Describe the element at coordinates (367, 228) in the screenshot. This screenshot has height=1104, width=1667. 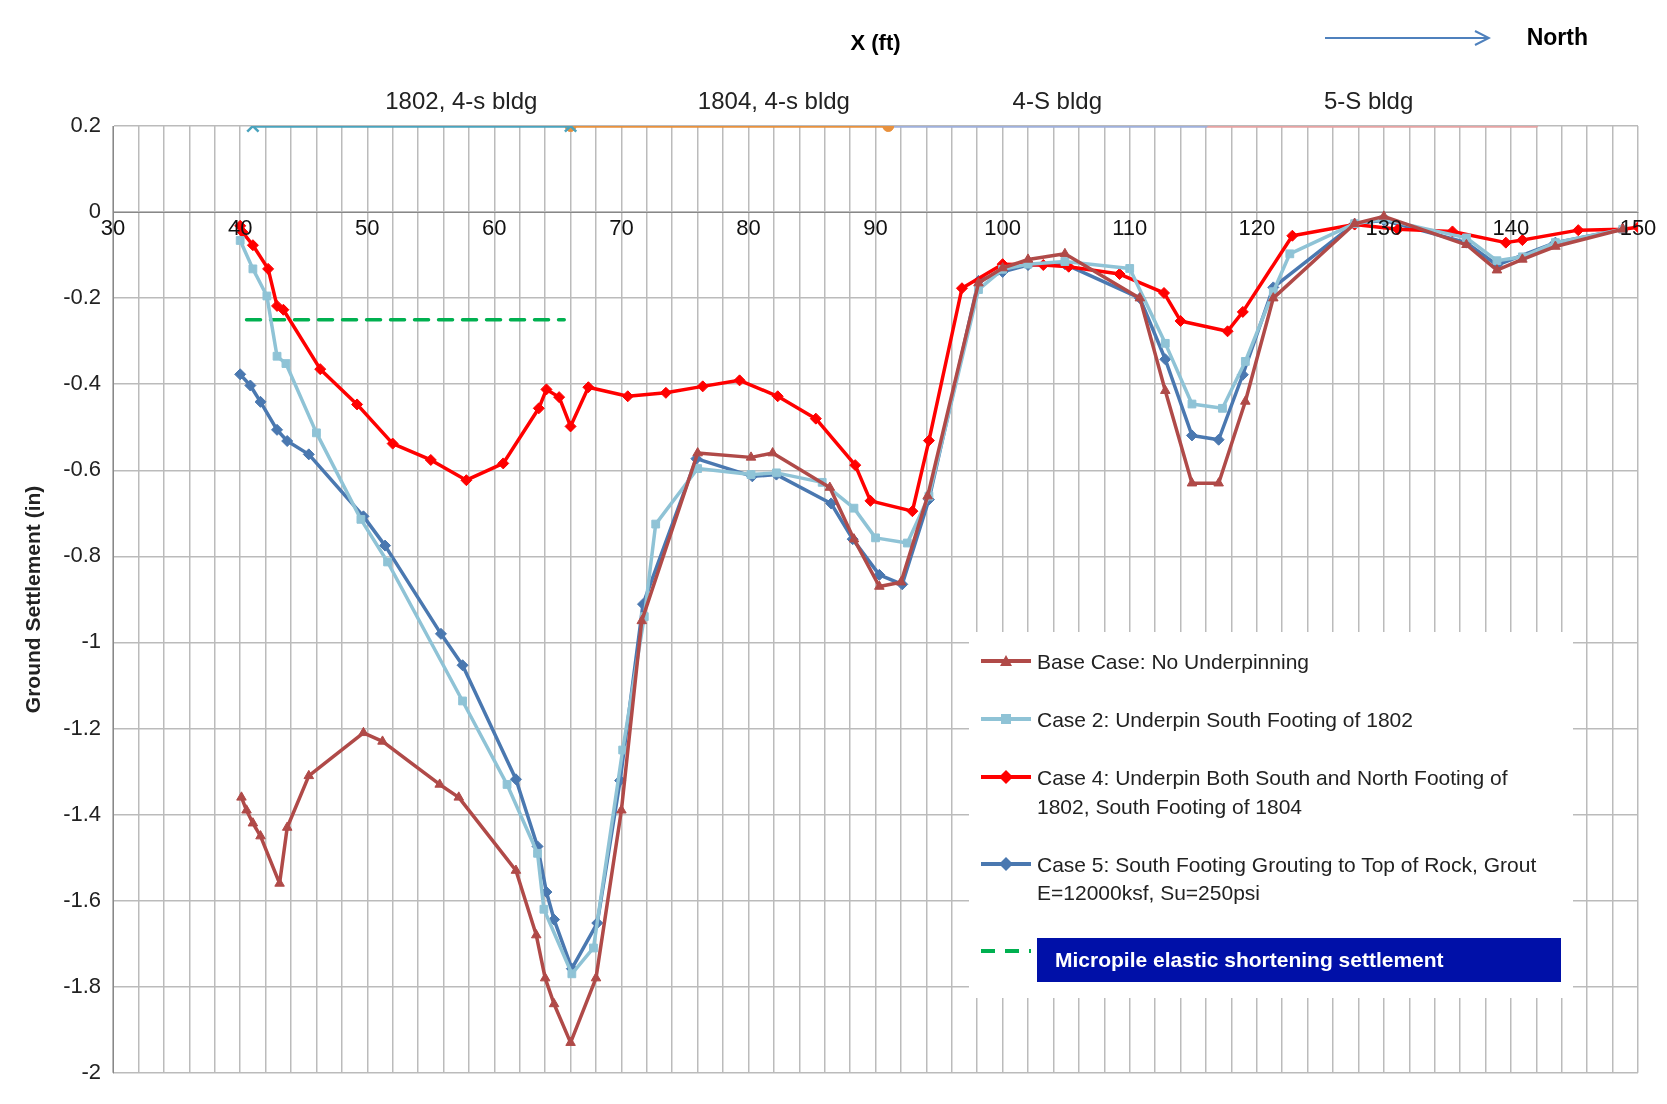
I see `x-tick-label: 50` at that location.